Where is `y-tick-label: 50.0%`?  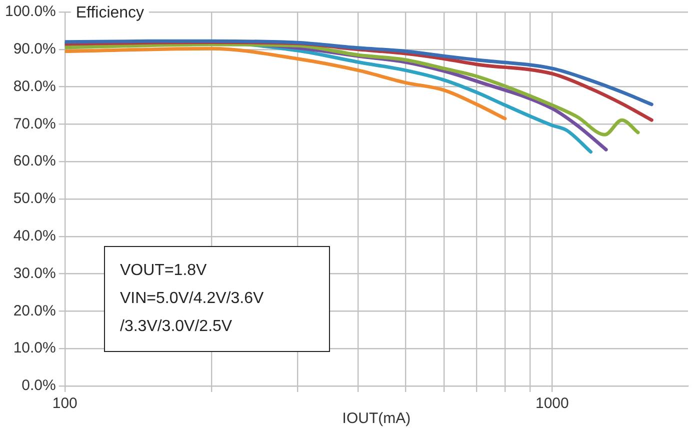 y-tick-label: 50.0% is located at coordinates (34, 199).